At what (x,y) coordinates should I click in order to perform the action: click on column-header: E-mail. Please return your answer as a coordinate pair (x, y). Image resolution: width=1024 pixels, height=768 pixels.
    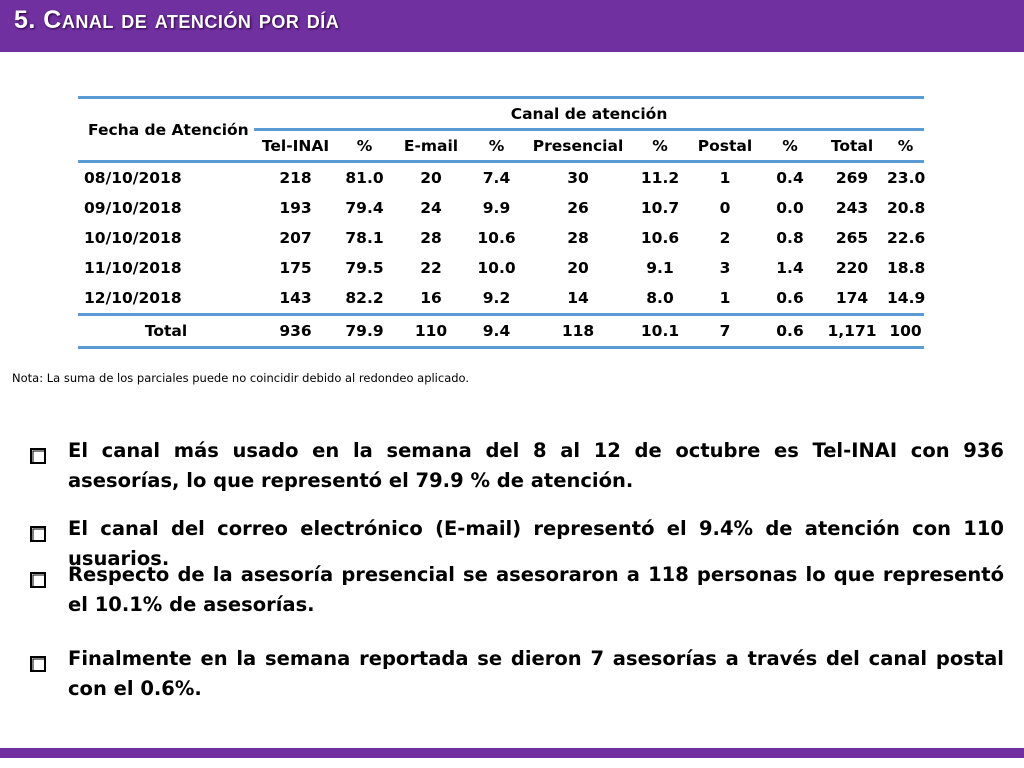
    Looking at the image, I should click on (431, 145).